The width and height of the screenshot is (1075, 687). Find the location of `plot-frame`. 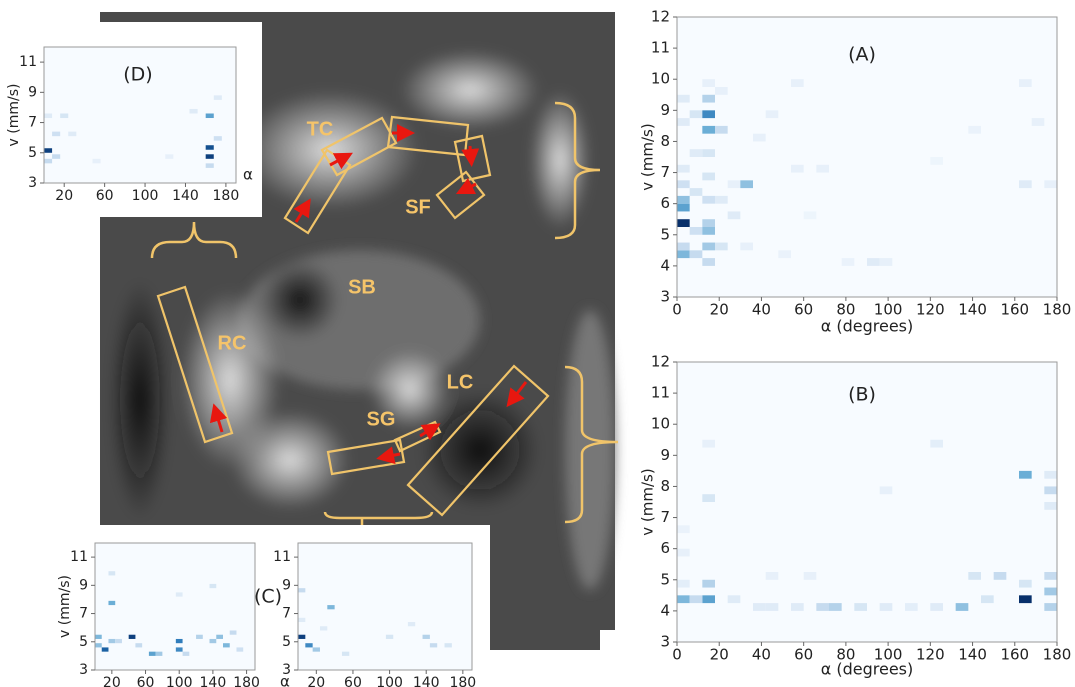

plot-frame is located at coordinates (140, 115).